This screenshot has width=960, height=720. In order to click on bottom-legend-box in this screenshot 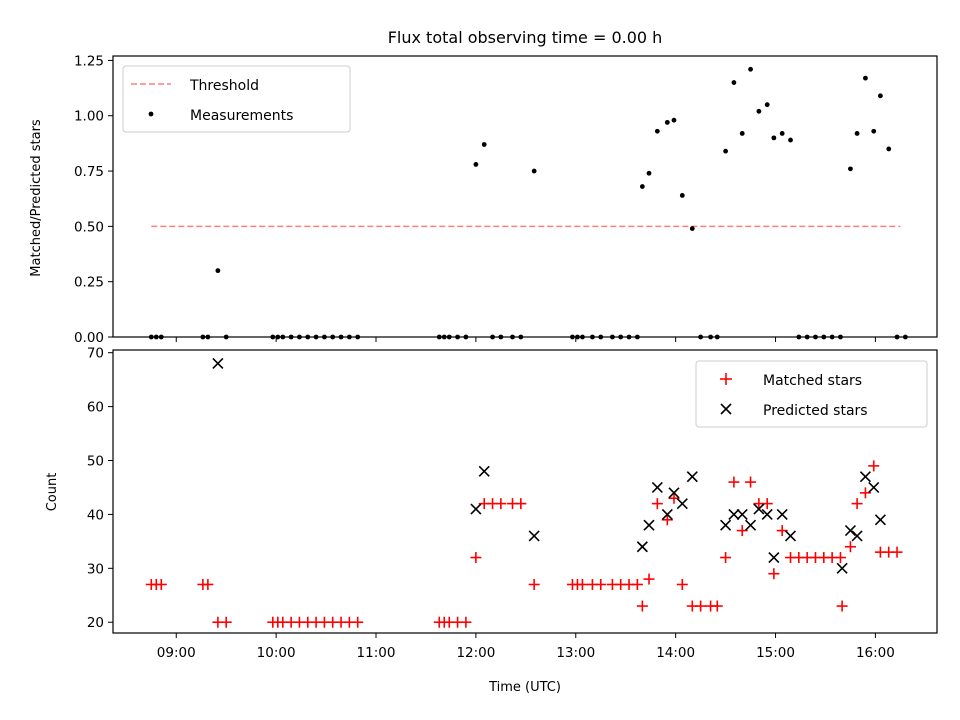, I will do `click(811, 394)`.